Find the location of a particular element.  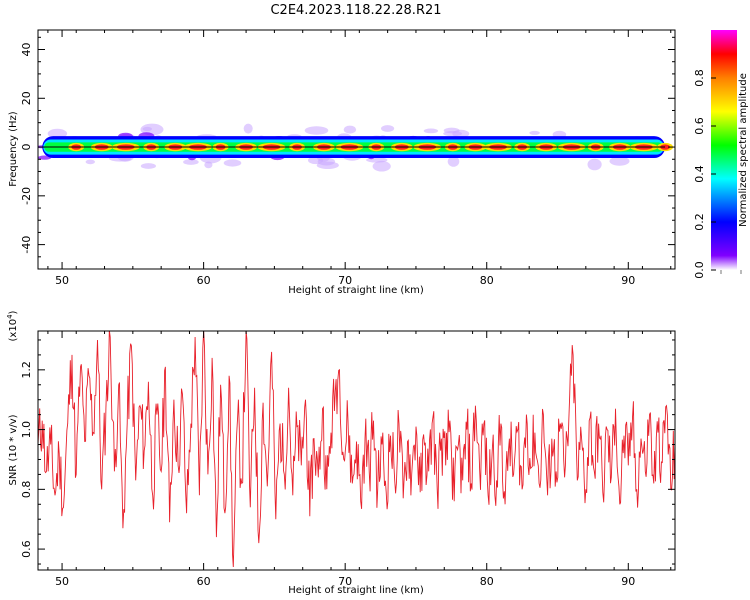

snr-y-scale-note: (x104) is located at coordinates (12, 325).